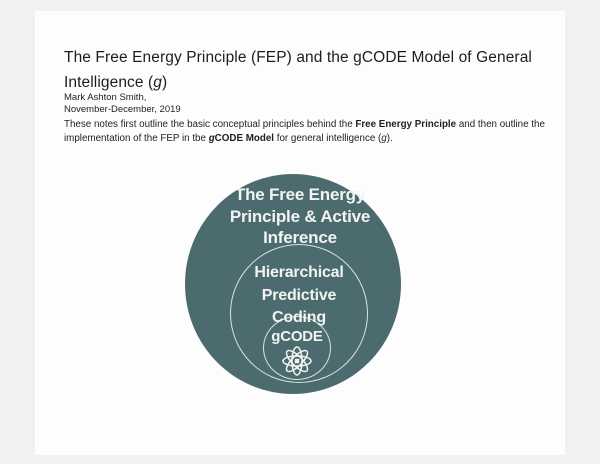 The width and height of the screenshot is (600, 464). Describe the element at coordinates (211, 138) in the screenshot. I see `intro-bold-g: g` at that location.